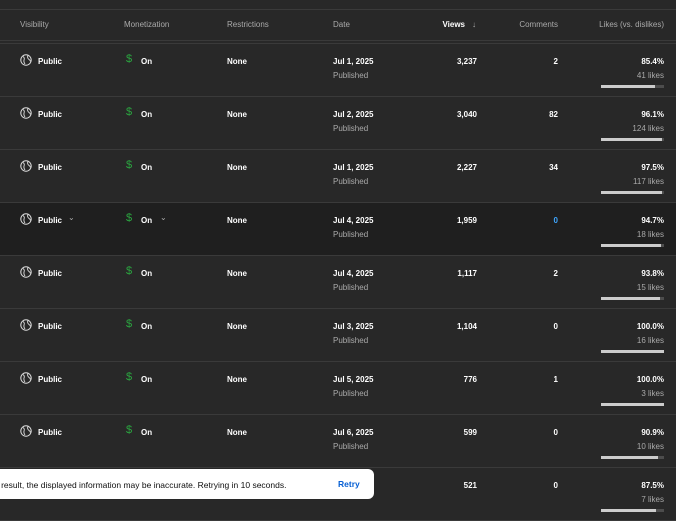  Describe the element at coordinates (474, 24) in the screenshot. I see `sort-arrow-icon: ↓` at that location.